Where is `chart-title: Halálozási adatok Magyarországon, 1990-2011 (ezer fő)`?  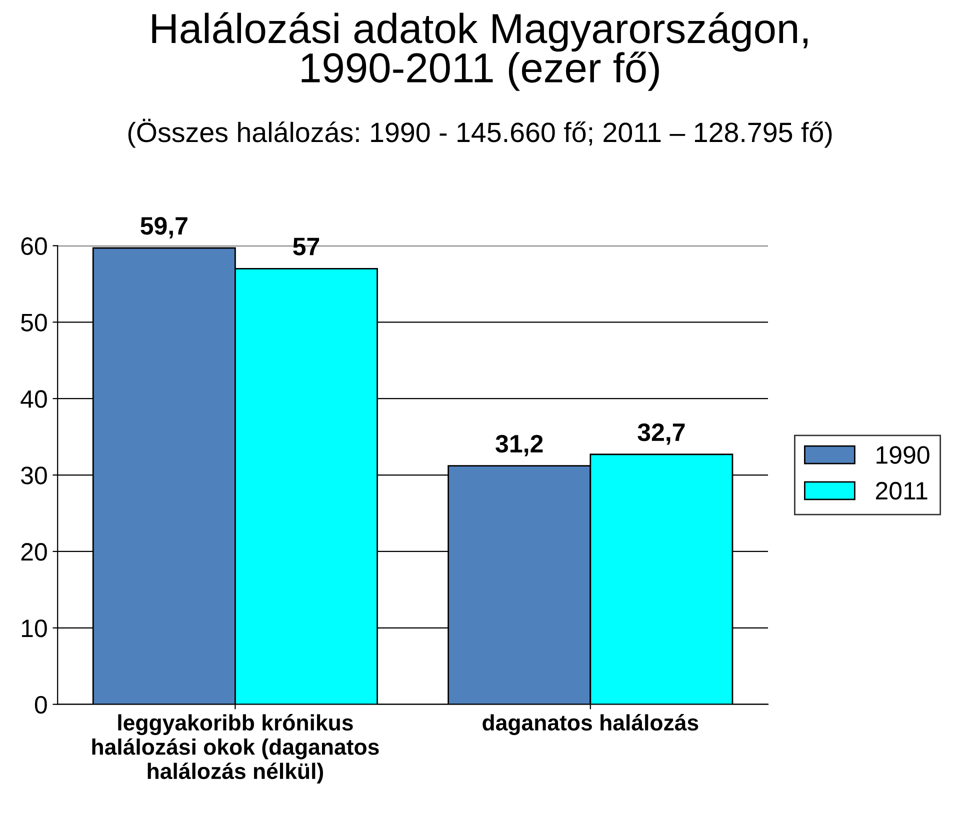
chart-title: Halálozási adatok Magyarországon, 1990-2011 (ezer fő) is located at coordinates (480, 51).